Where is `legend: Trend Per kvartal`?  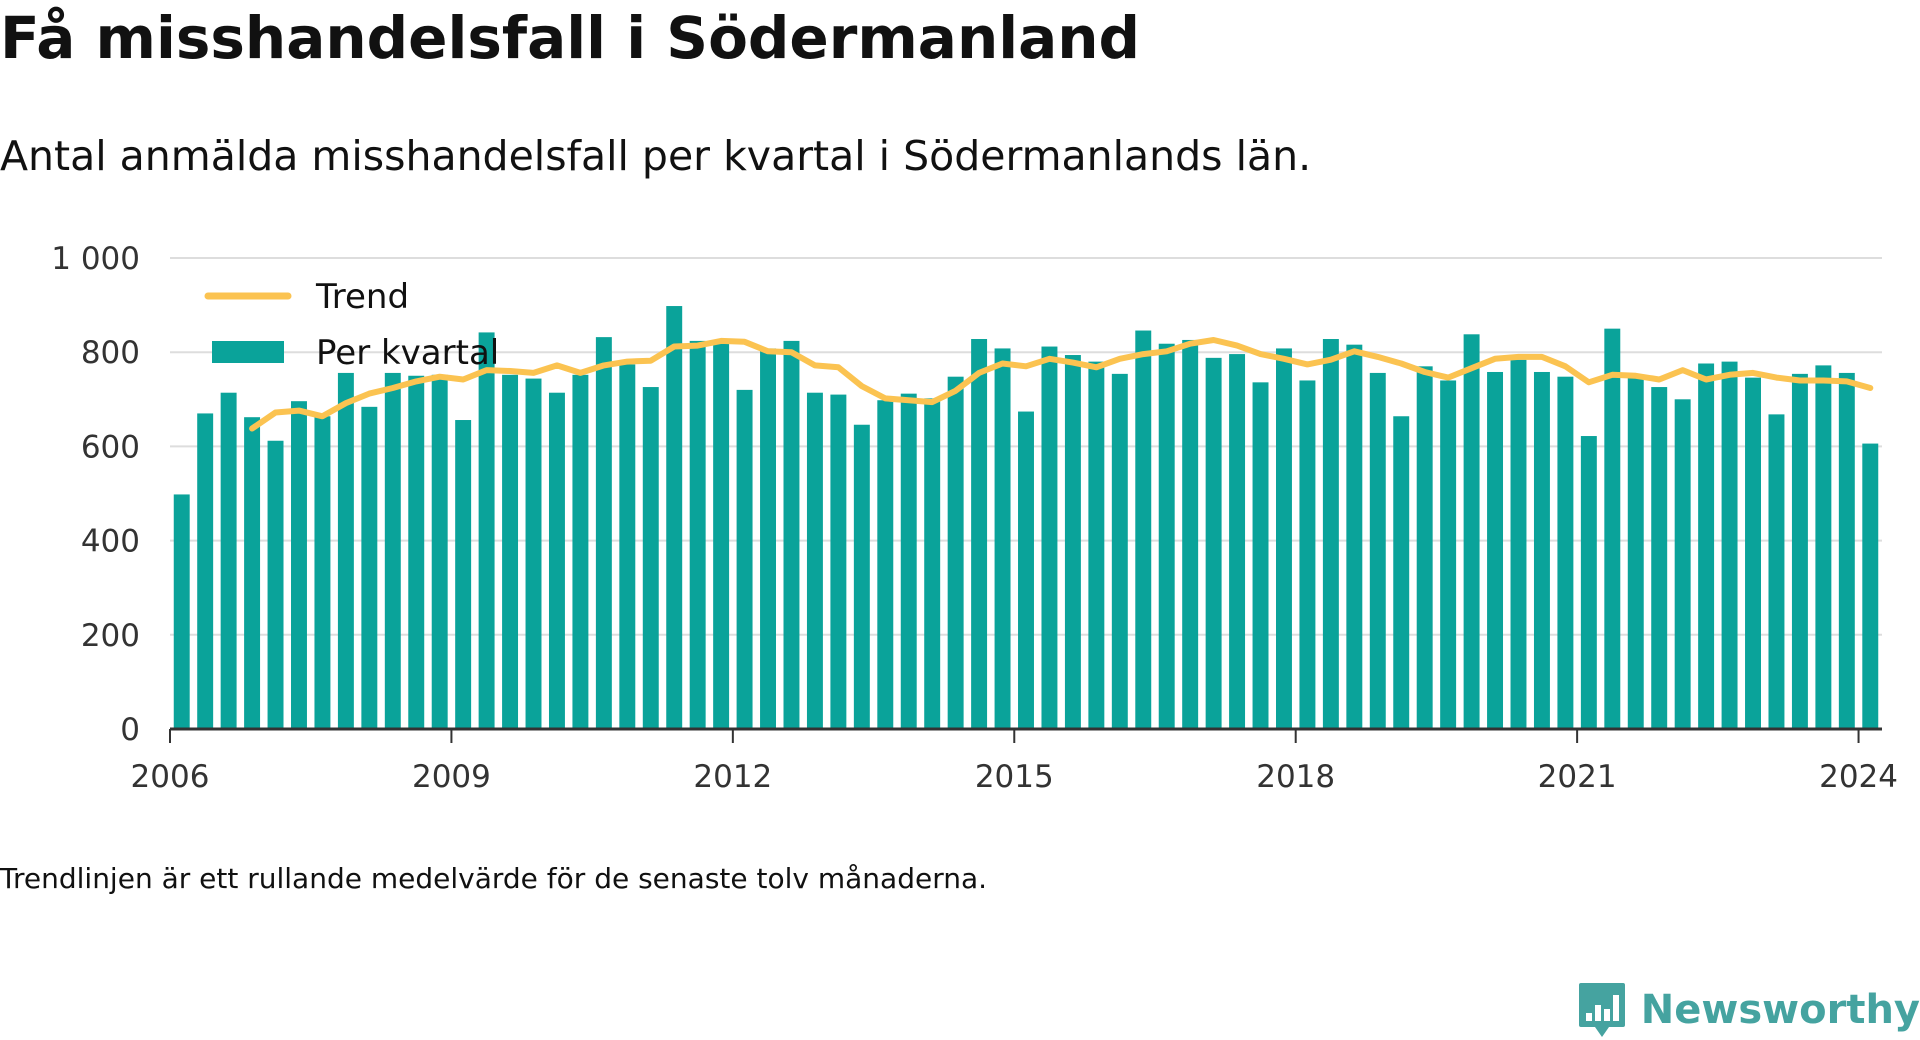 legend: Trend Per kvartal is located at coordinates (351, 325).